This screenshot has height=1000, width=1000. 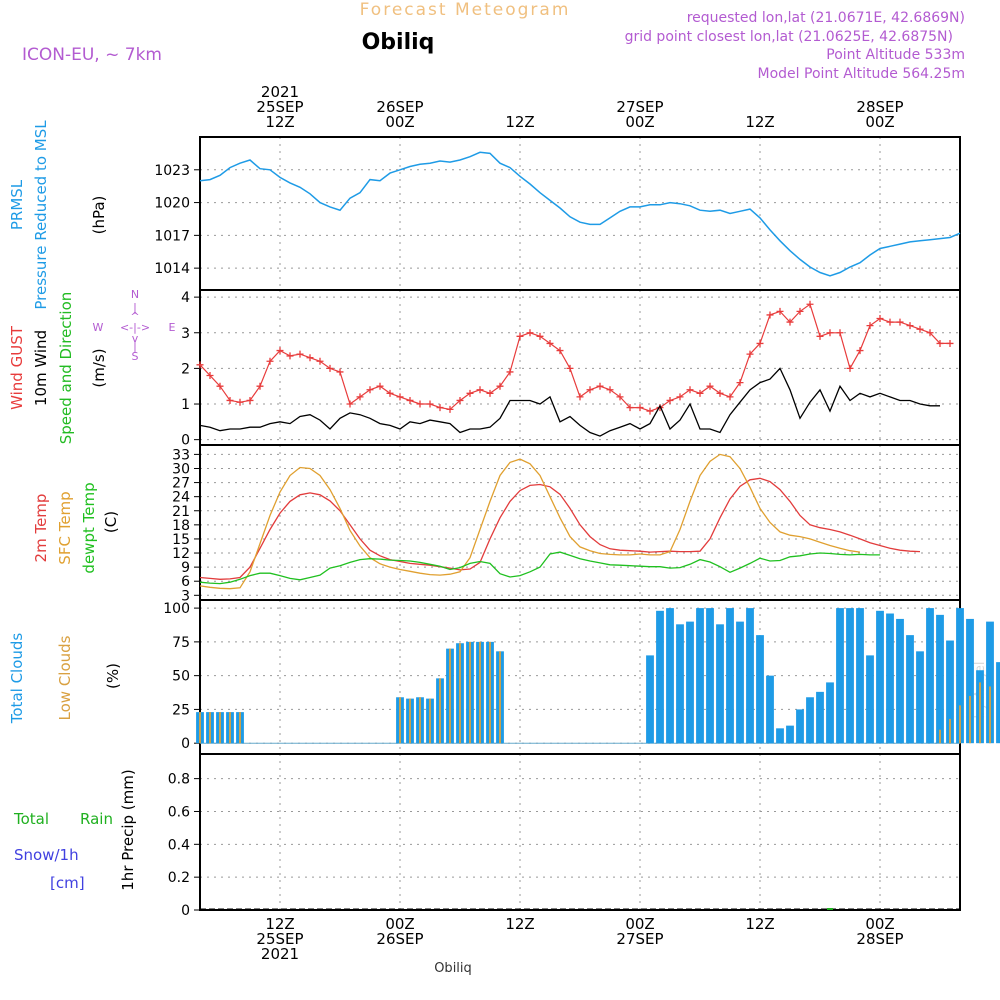 What do you see at coordinates (181, 677) in the screenshot?
I see `y-tick-label: 50` at bounding box center [181, 677].